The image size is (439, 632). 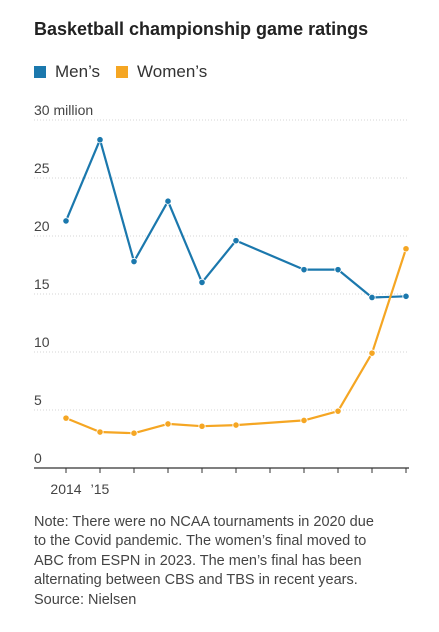 I want to click on chart-title: Basketball championship game ratings, so click(x=201, y=29).